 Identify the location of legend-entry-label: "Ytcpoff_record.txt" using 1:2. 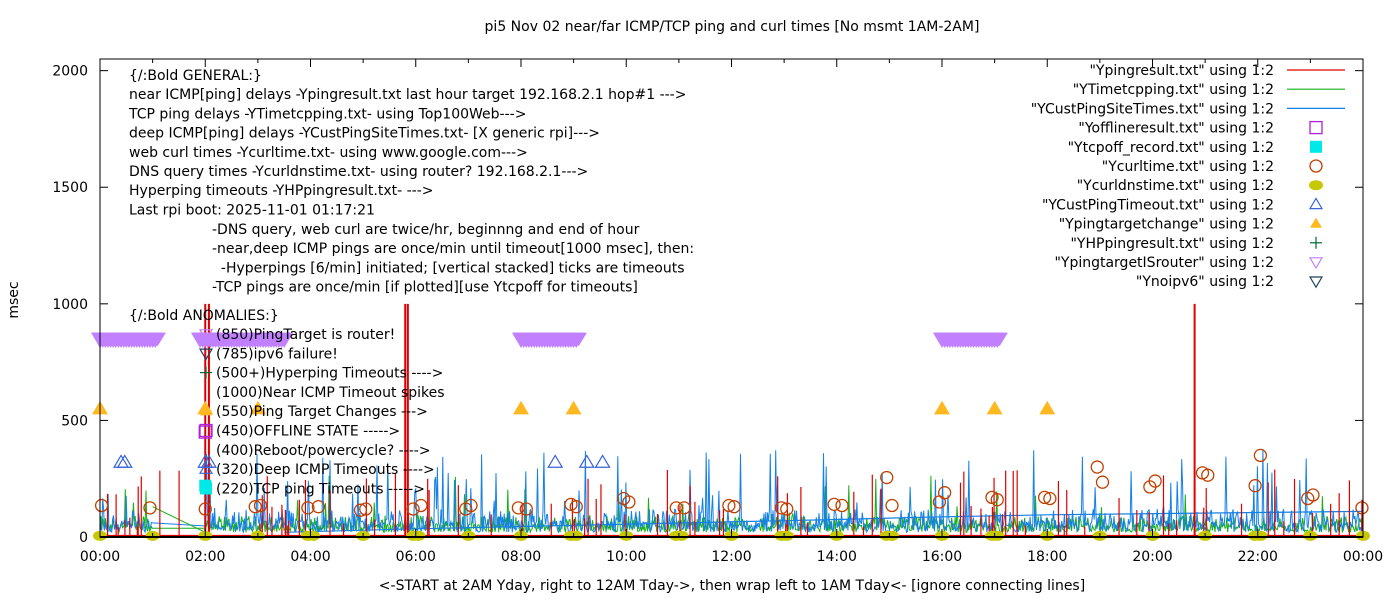
(1171, 148).